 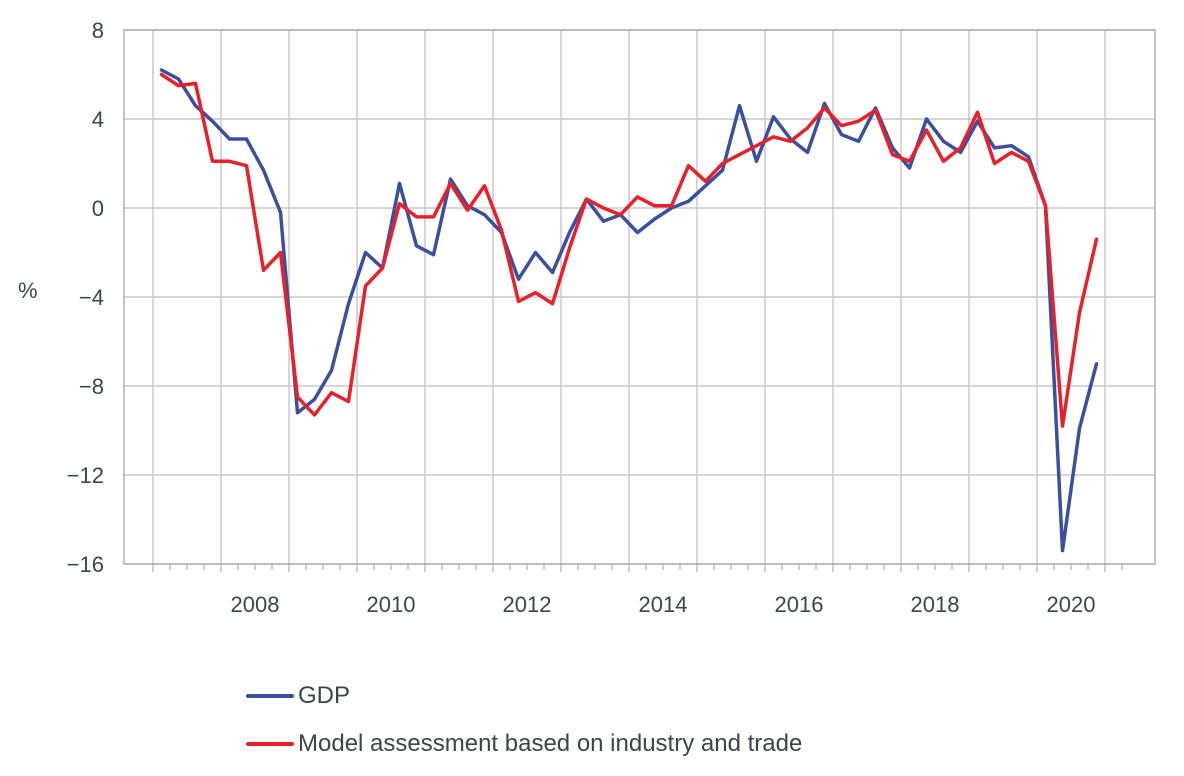 I want to click on x-tick-label: 2018, so click(x=935, y=604).